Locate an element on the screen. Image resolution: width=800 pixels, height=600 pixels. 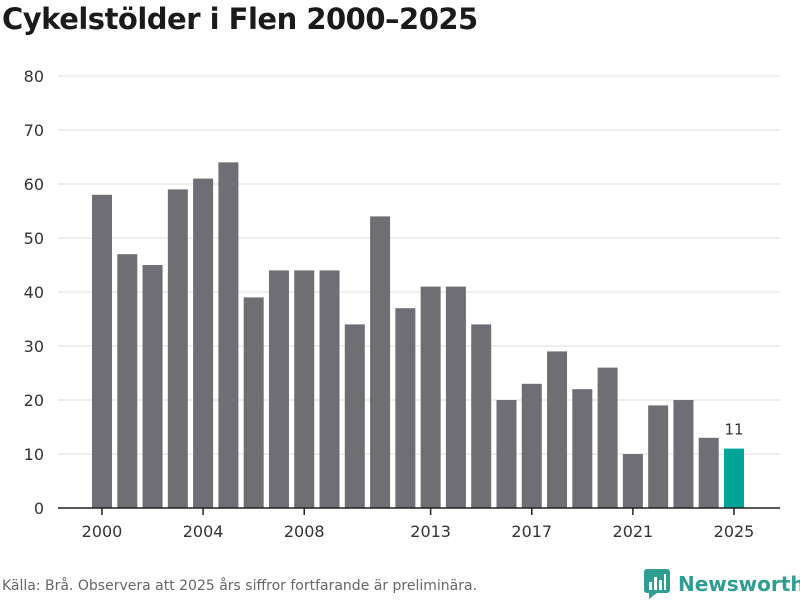
bar-2009 is located at coordinates (329, 389).